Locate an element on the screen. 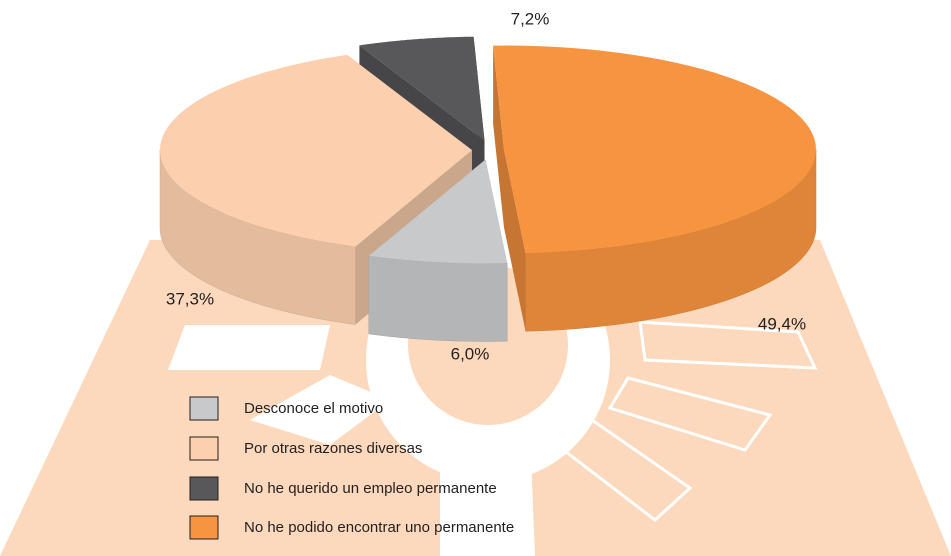 Image resolution: width=951 pixels, height=556 pixels. slice is located at coordinates (438, 250).